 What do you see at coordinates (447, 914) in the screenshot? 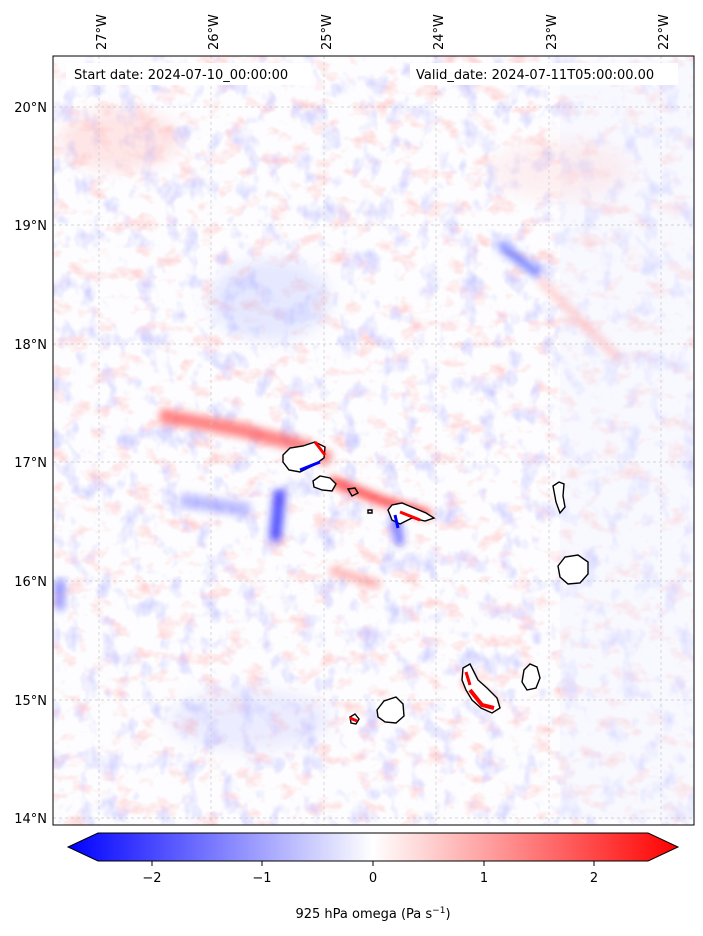
I see `colorbar-title-close: )` at bounding box center [447, 914].